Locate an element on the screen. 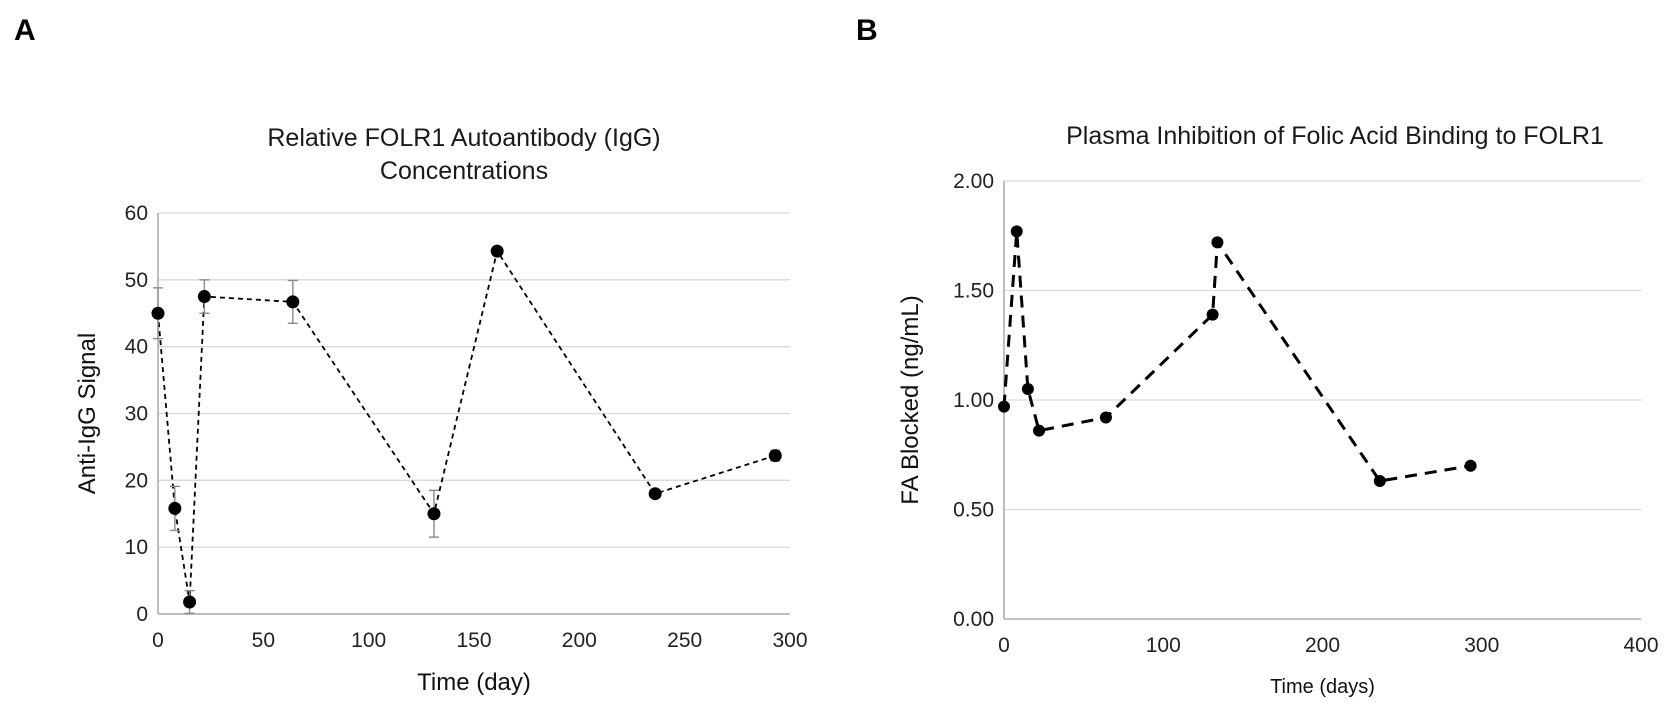  chart-title: Concentrations is located at coordinates (464, 171).